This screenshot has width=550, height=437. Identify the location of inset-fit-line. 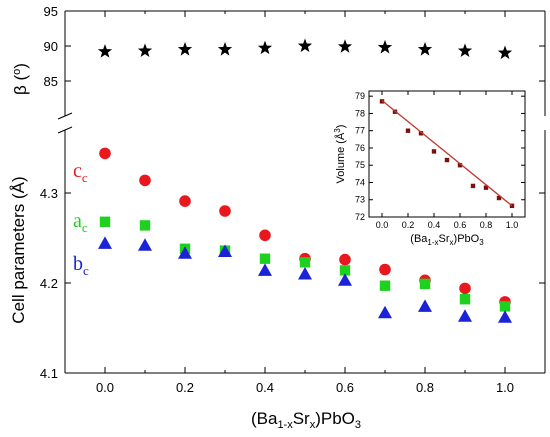
(447, 153).